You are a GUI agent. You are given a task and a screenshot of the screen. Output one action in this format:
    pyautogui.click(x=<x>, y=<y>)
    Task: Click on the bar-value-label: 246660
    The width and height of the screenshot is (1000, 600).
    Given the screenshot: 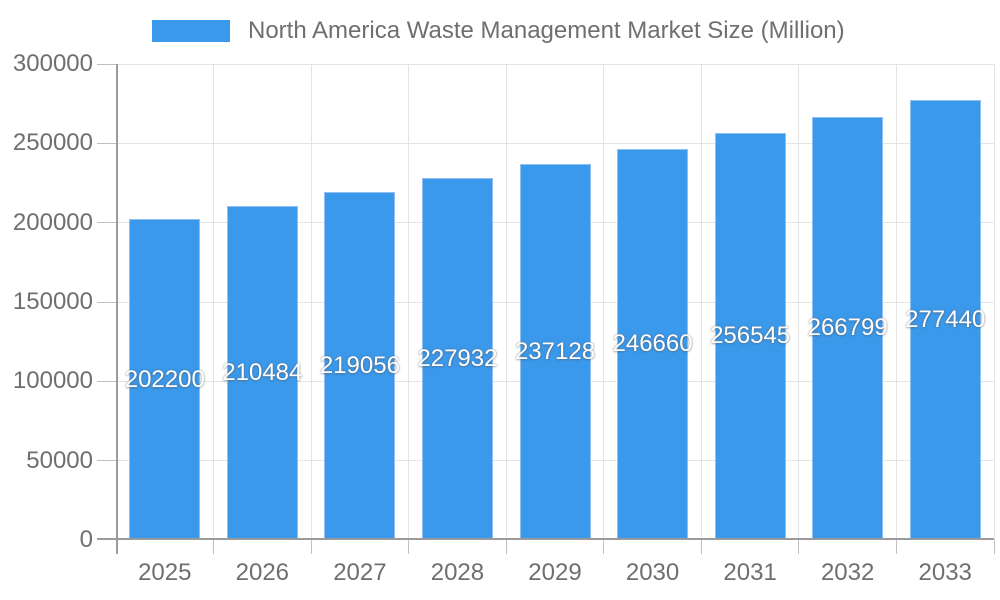 What is the action you would take?
    pyautogui.click(x=652, y=344)
    